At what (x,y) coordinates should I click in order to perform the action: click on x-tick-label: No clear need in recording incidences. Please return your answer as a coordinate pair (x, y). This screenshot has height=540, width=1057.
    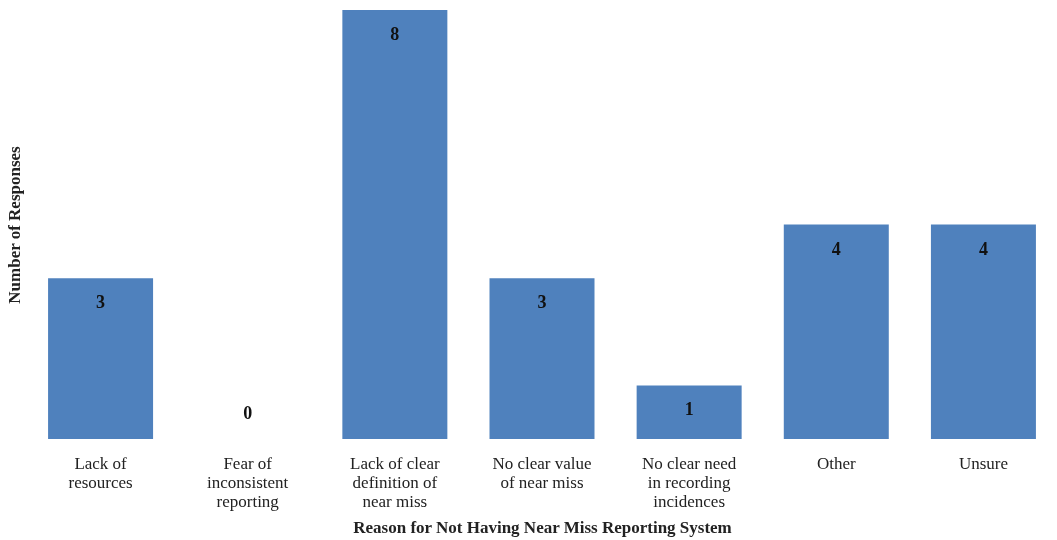
    Looking at the image, I should click on (689, 482).